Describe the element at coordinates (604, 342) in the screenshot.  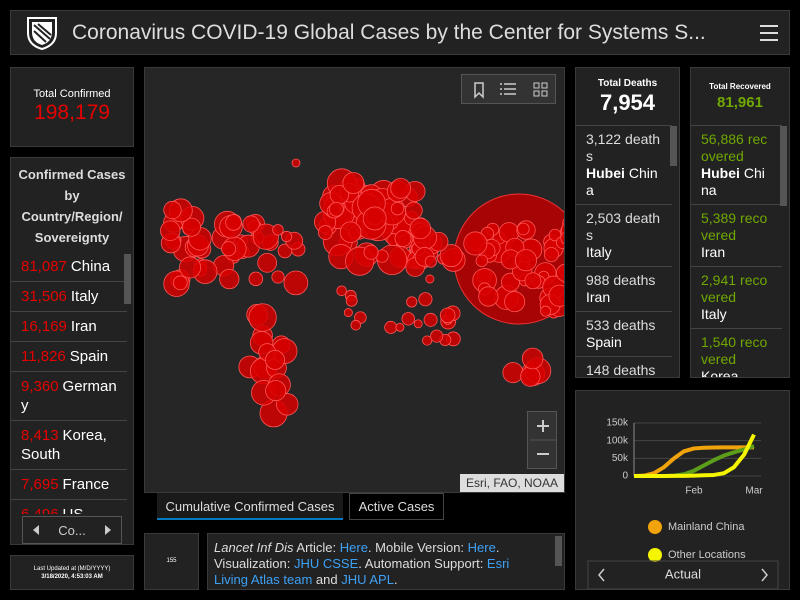
I see `country: Spain` at that location.